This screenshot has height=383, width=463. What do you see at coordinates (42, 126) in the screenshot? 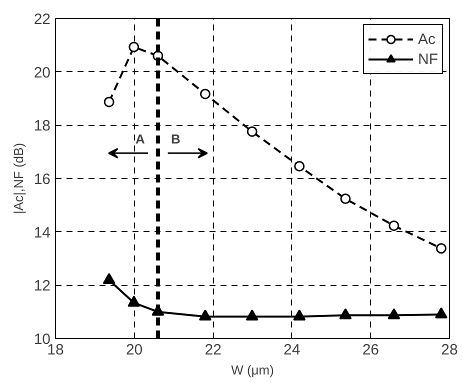
I see `y-tick-label: 18` at bounding box center [42, 126].